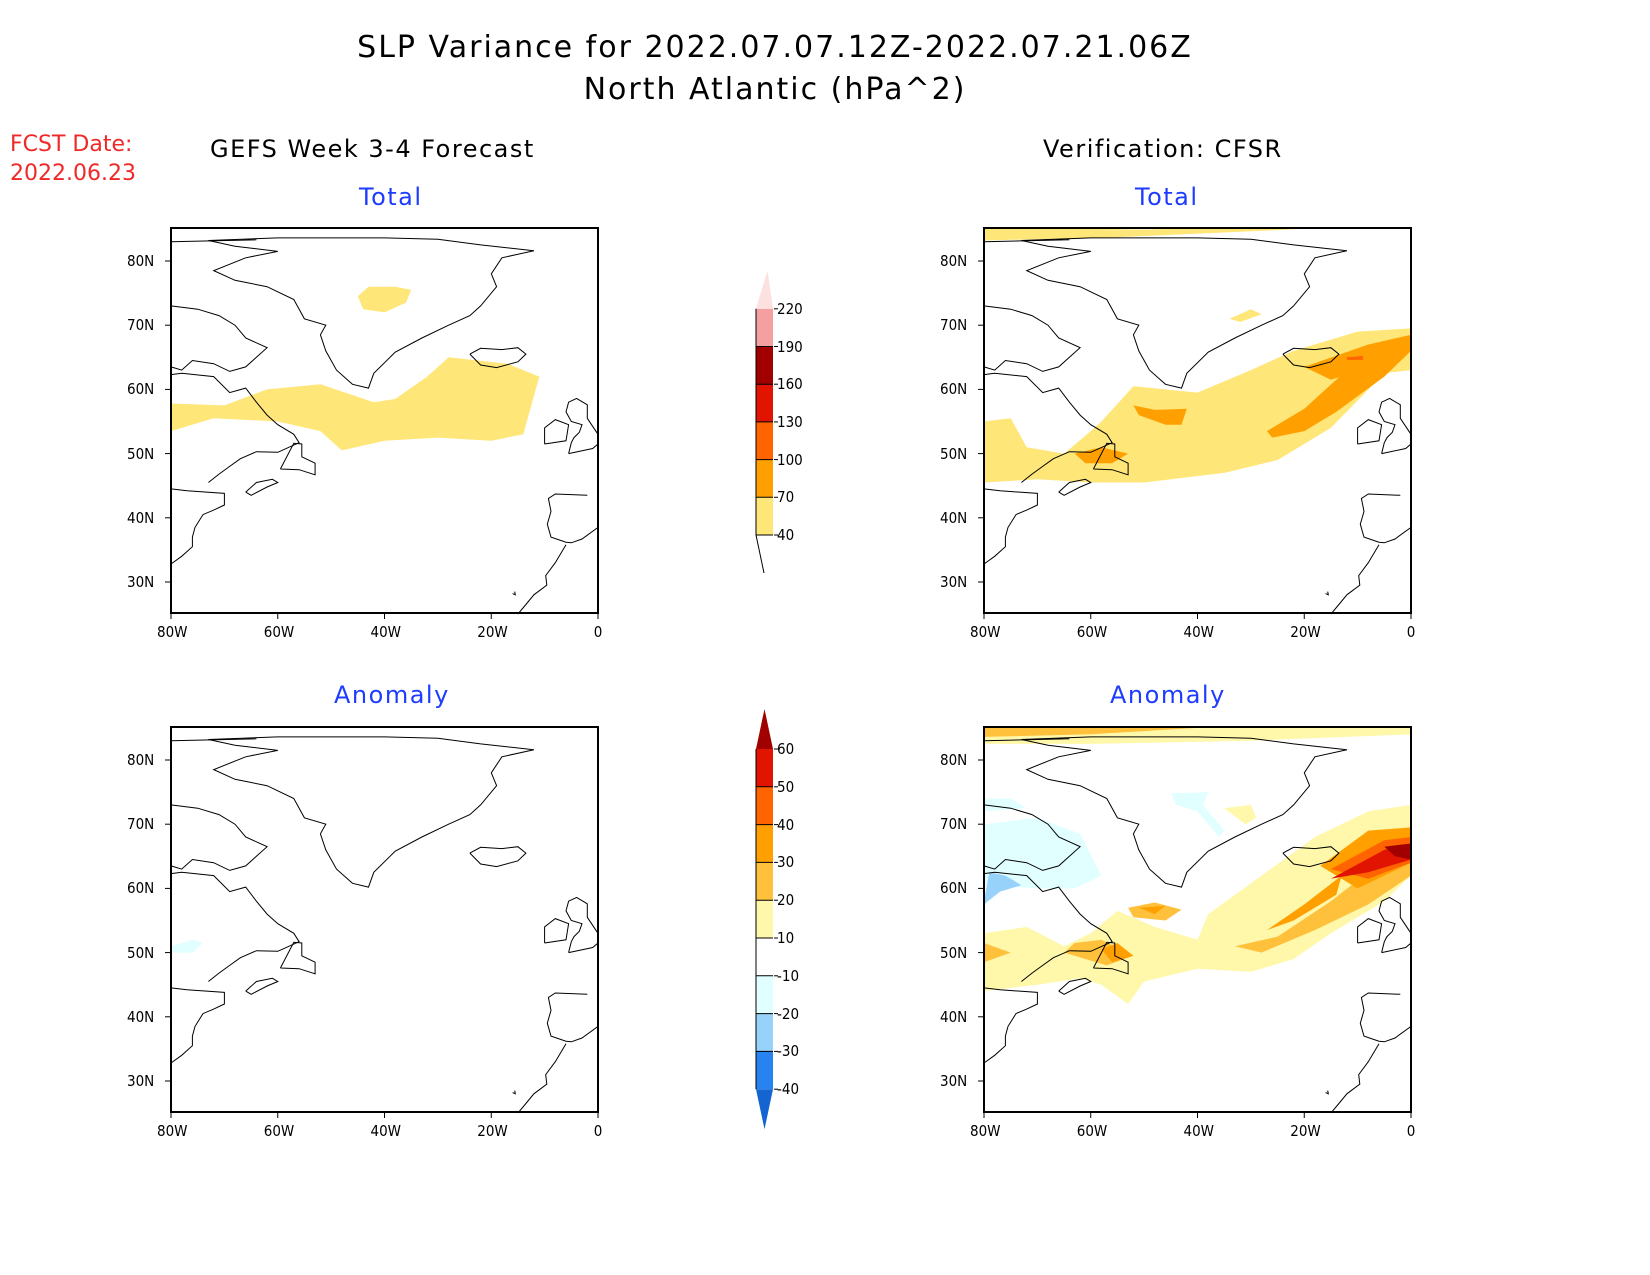 The image size is (1650, 1275). I want to click on y-tick-label: 60N, so click(141, 888).